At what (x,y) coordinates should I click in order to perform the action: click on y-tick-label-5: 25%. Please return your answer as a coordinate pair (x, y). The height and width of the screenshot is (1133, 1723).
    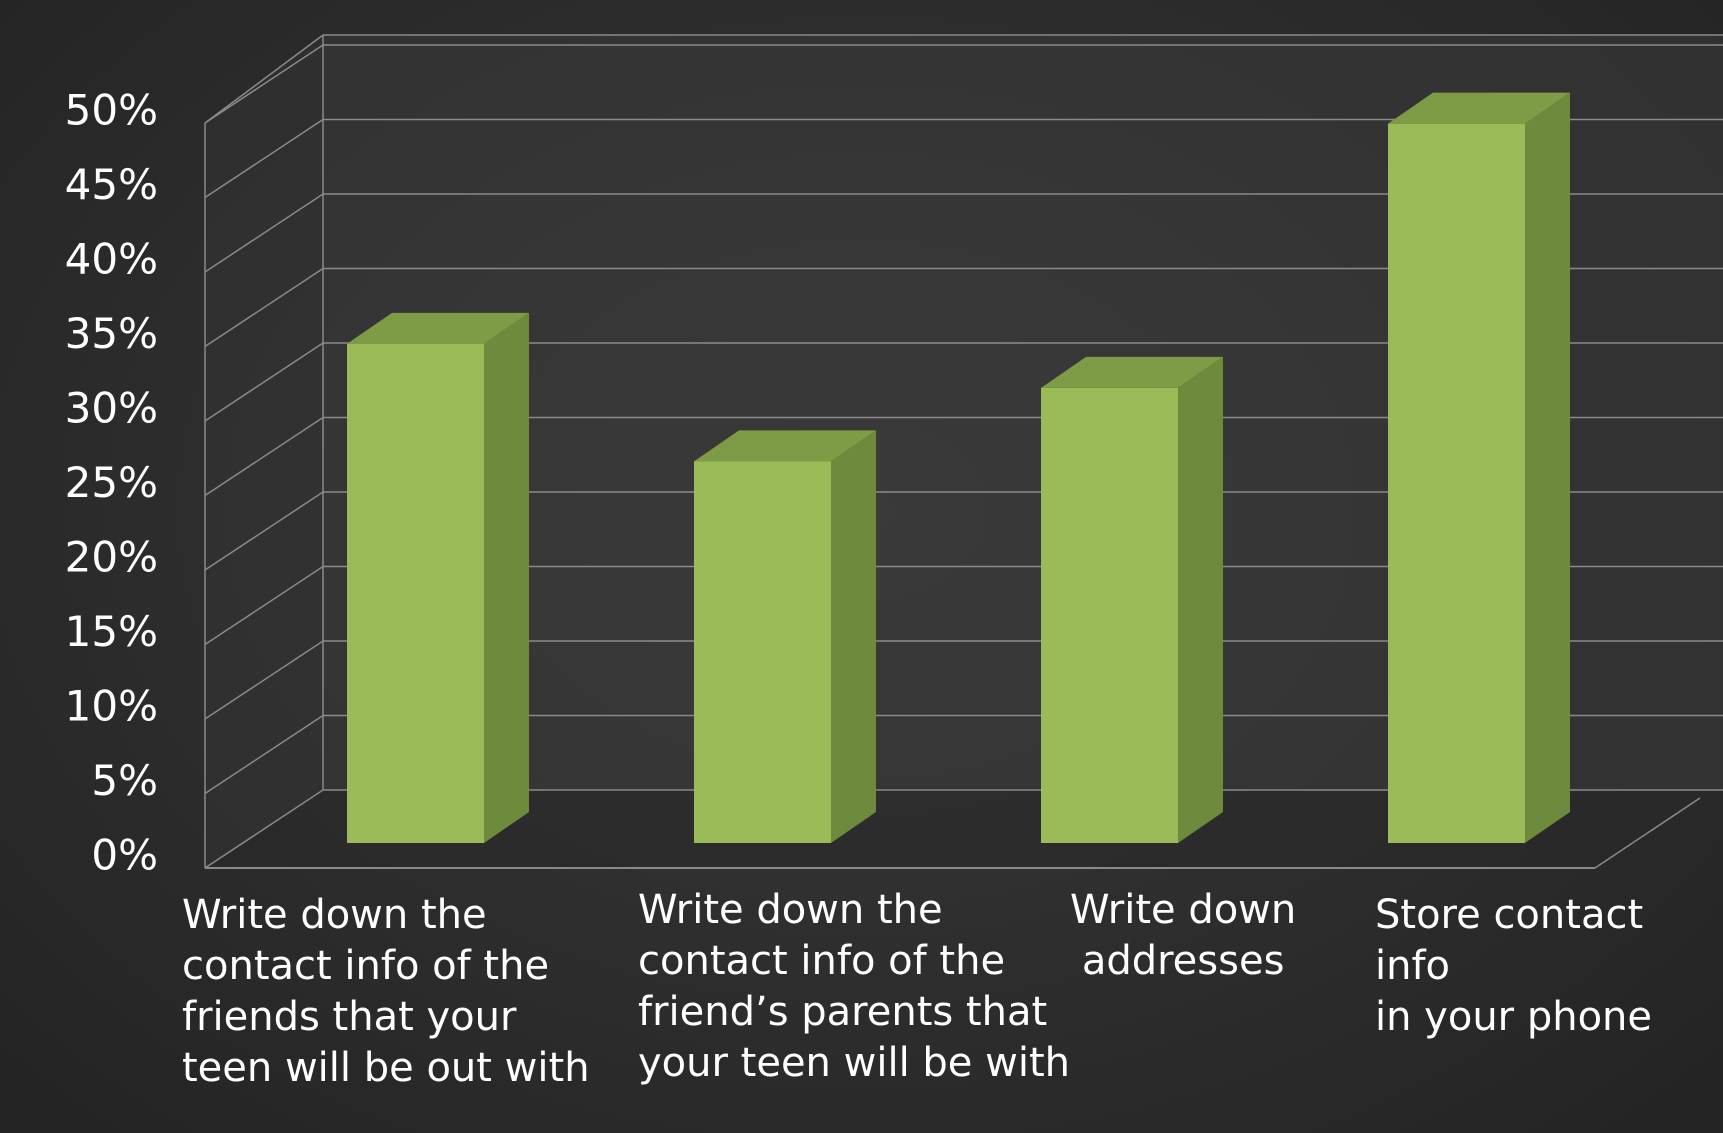
    Looking at the image, I should click on (111, 482).